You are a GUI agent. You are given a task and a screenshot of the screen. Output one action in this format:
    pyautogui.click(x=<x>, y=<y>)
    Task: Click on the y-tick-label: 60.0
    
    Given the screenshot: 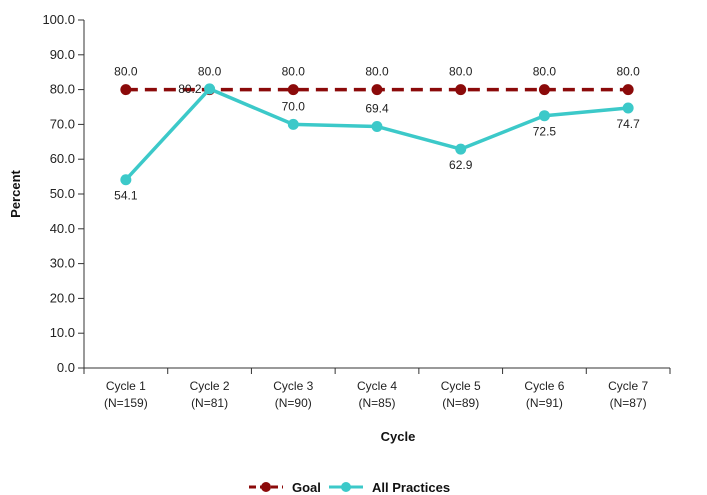 What is the action you would take?
    pyautogui.click(x=62, y=158)
    